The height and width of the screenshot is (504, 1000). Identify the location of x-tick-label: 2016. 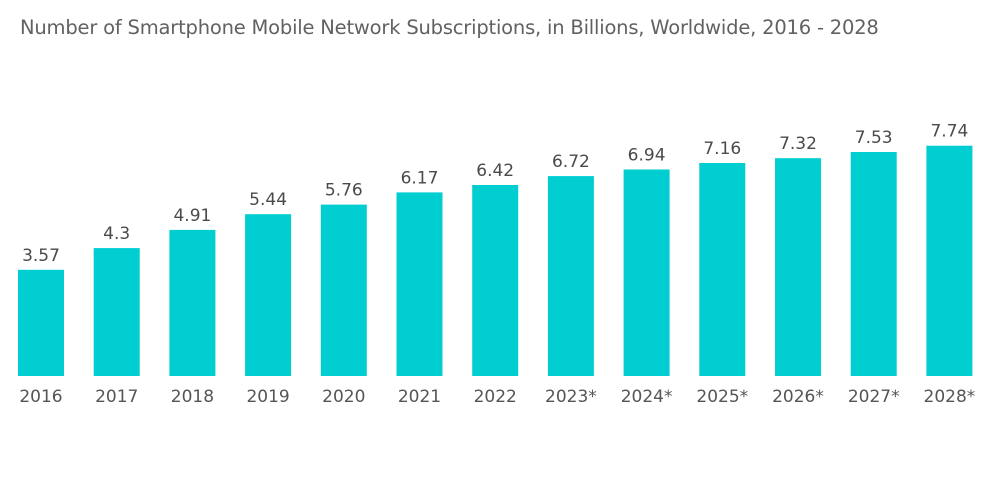
(40, 397).